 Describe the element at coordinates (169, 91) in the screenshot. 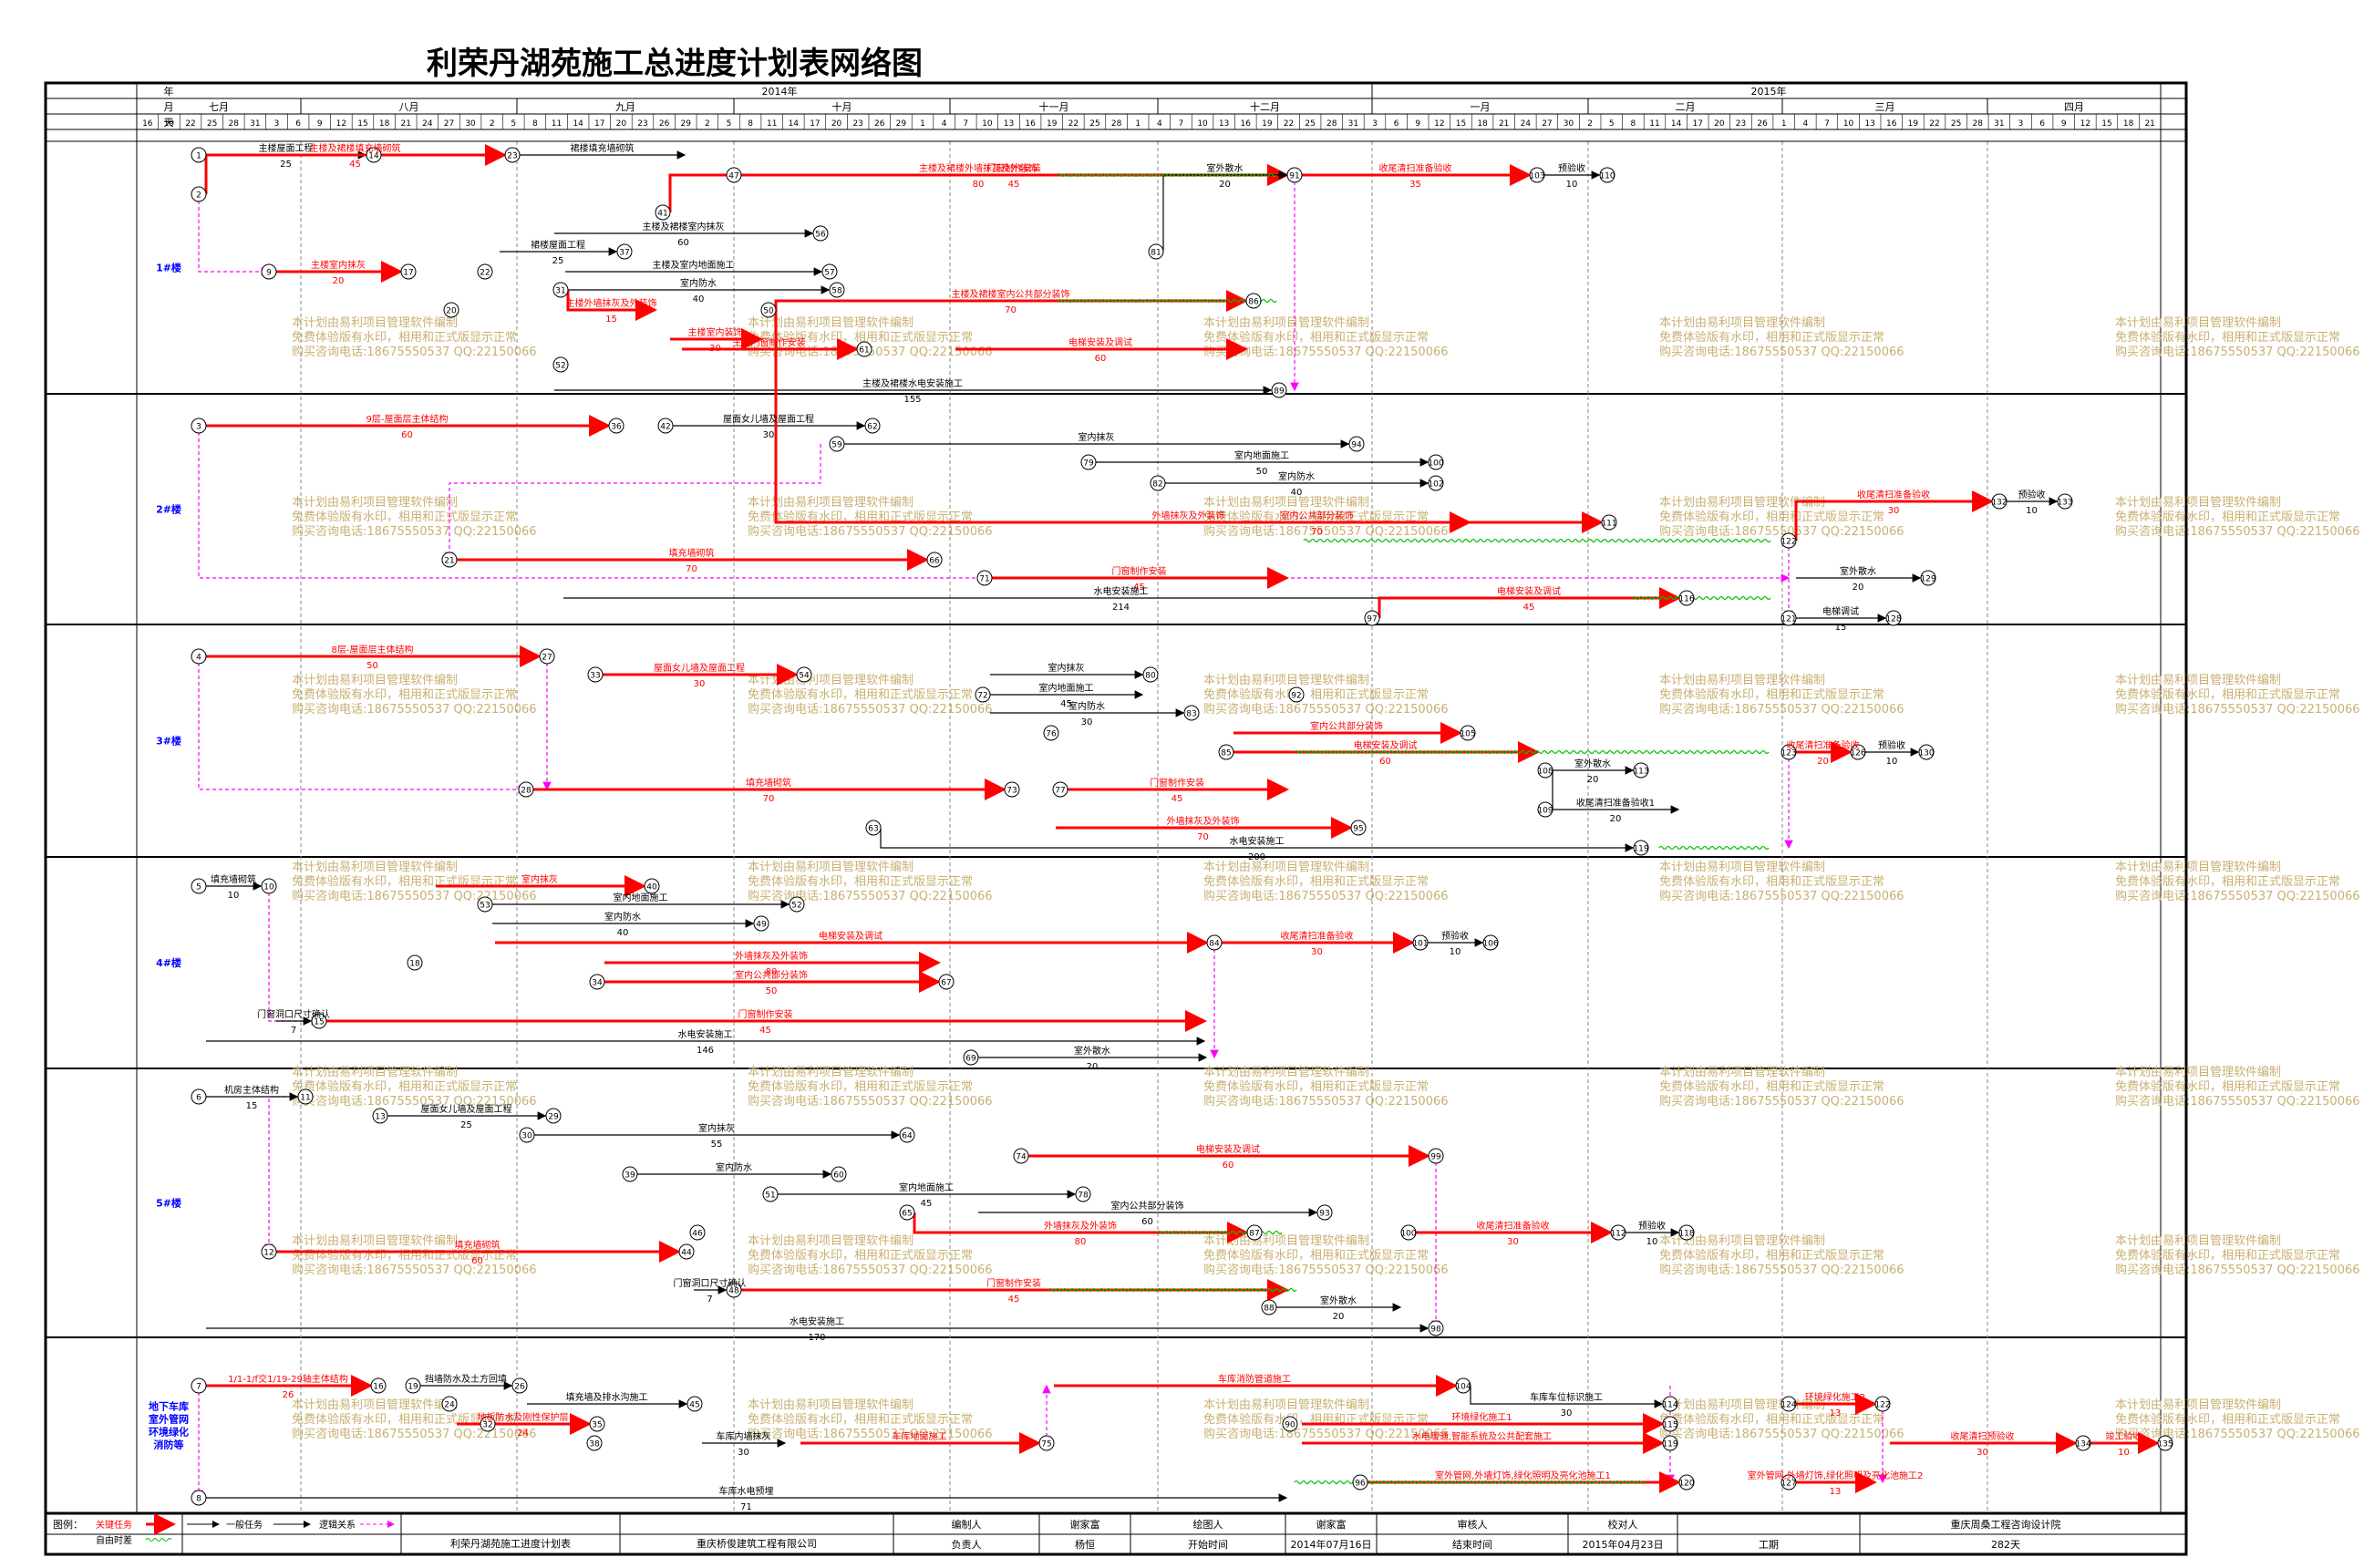

I see `header-row-label: 年` at that location.